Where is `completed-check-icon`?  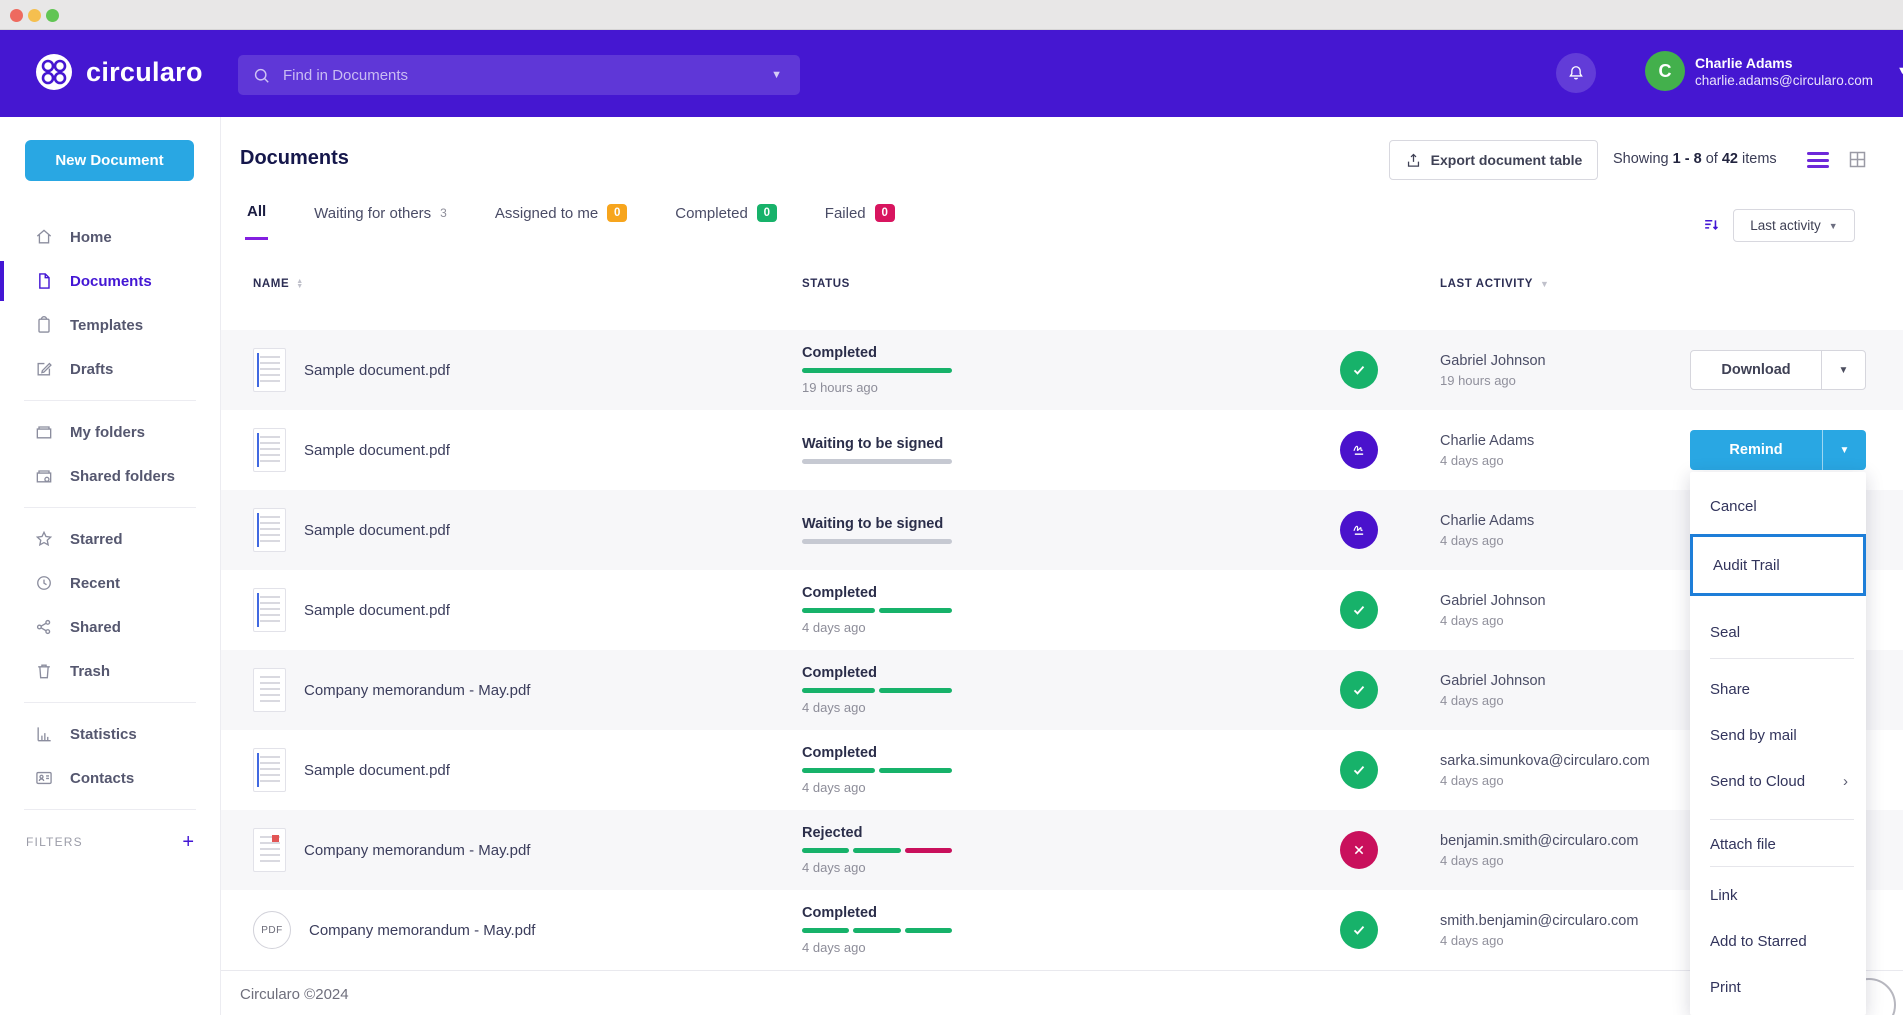 completed-check-icon is located at coordinates (1359, 770).